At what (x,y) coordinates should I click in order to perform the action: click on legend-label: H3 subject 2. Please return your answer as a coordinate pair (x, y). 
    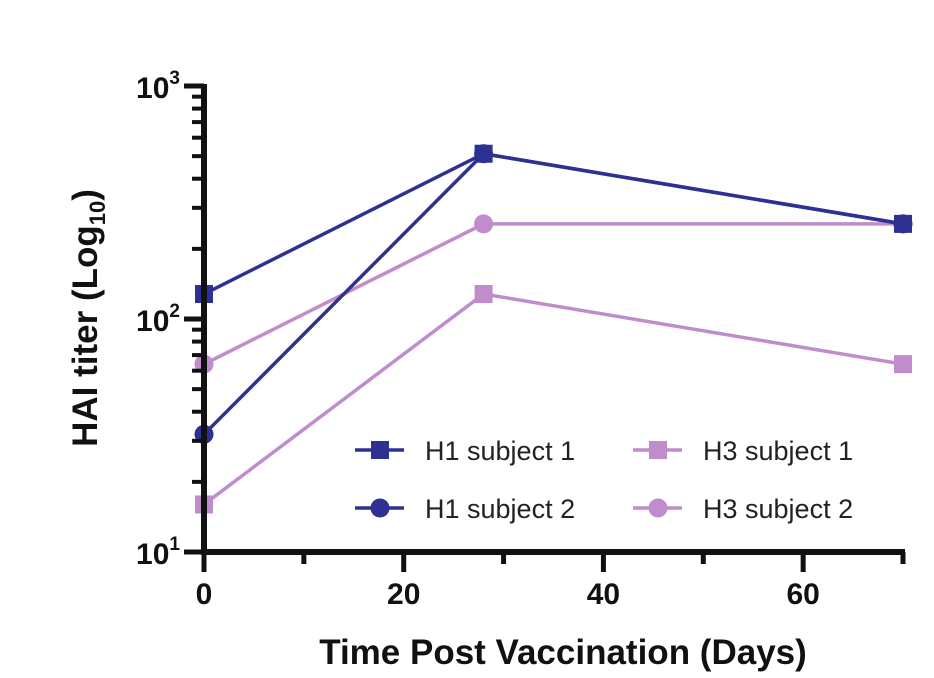
    Looking at the image, I should click on (778, 509).